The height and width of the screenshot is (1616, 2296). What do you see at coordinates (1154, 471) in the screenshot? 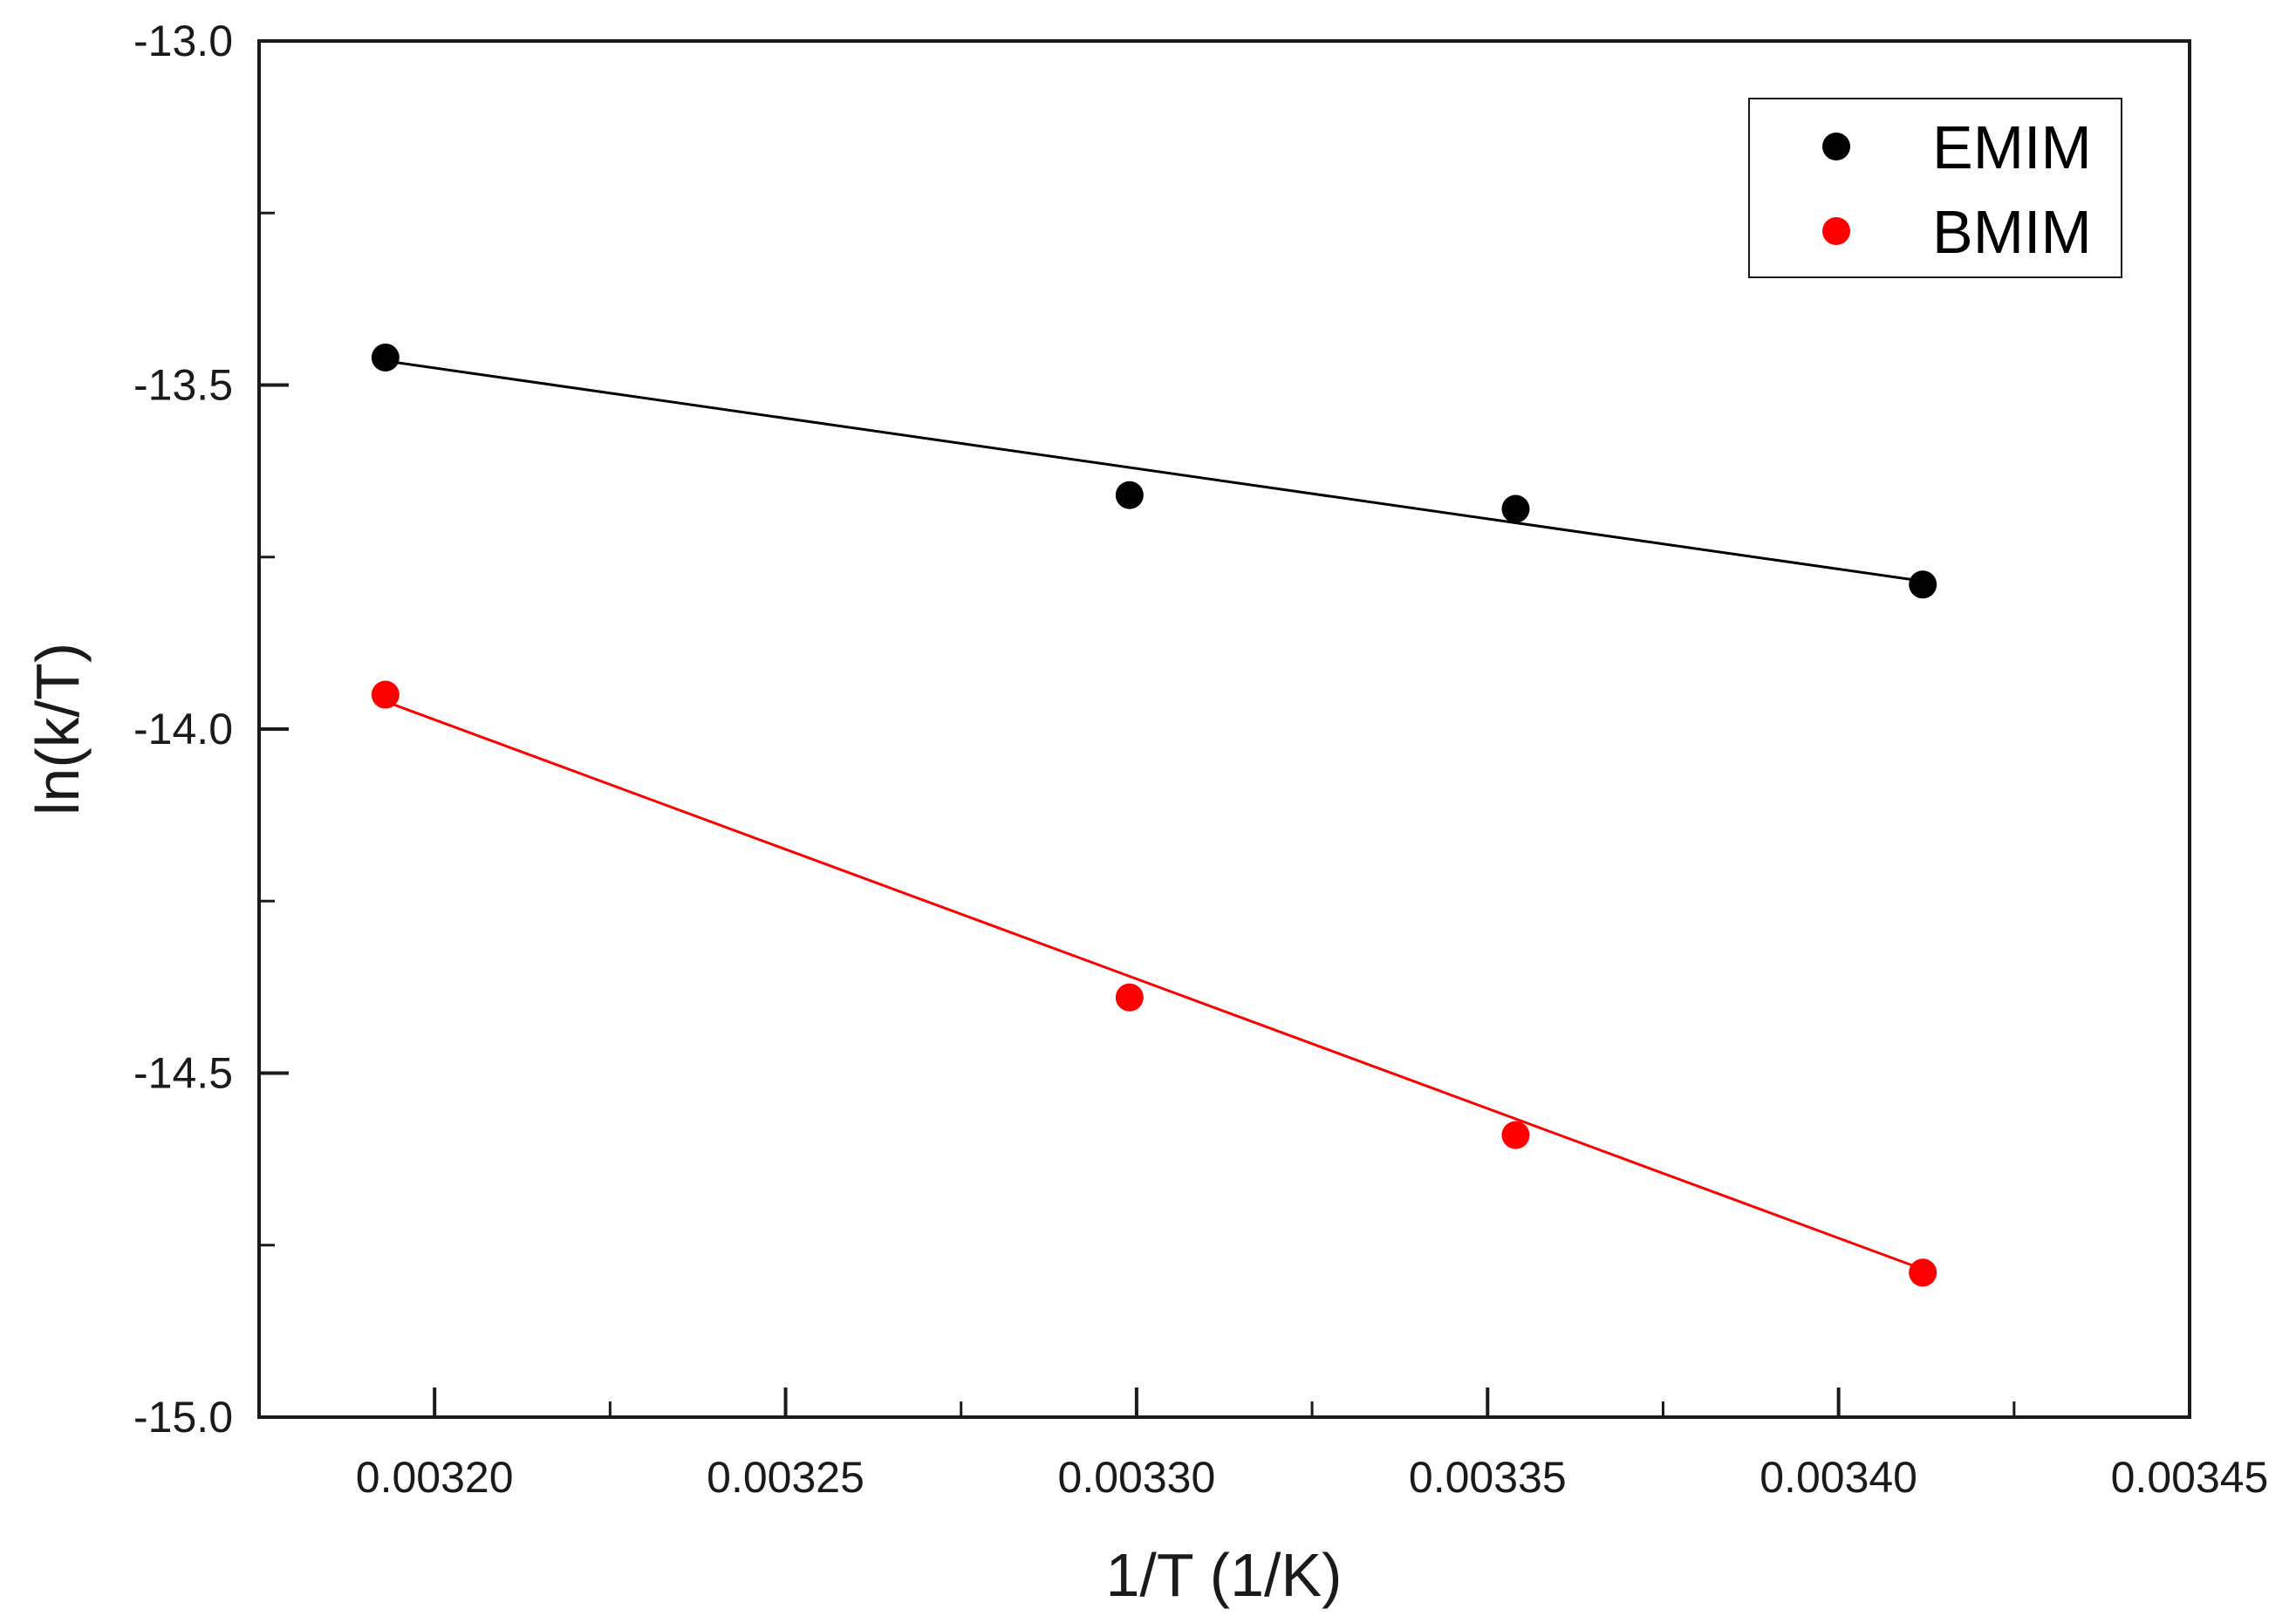
I see `fit-line-emim` at bounding box center [1154, 471].